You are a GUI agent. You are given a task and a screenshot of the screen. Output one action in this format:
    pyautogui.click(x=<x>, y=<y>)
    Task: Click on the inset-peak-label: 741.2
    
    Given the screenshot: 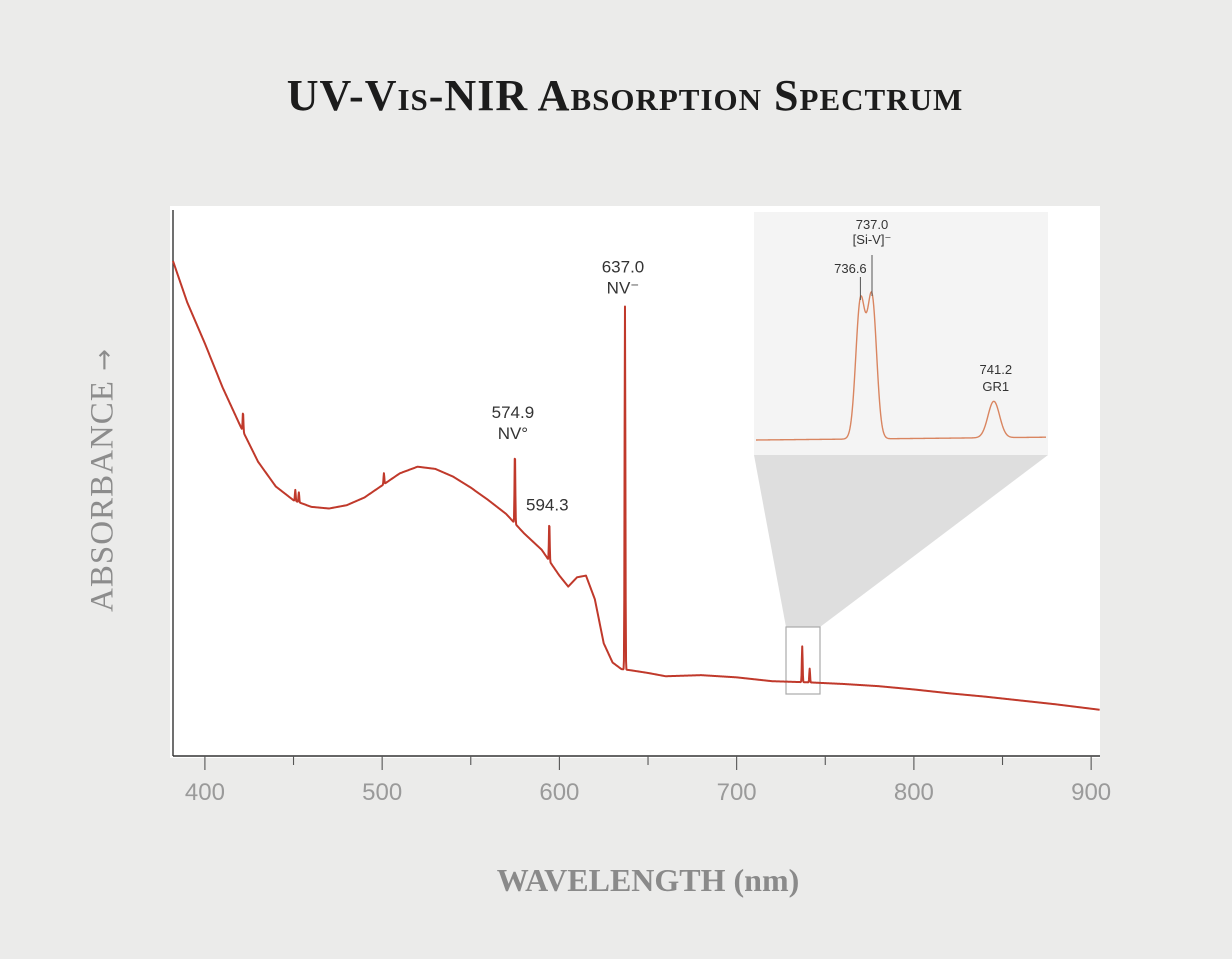 What is the action you would take?
    pyautogui.click(x=996, y=369)
    